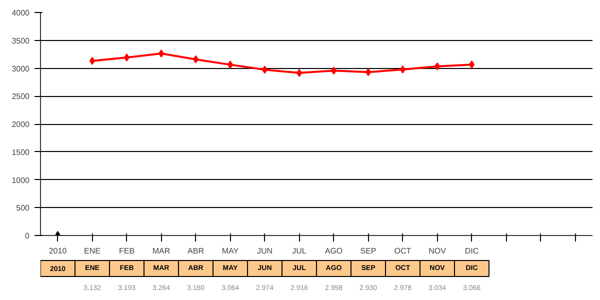 This screenshot has width=600, height=300. Describe the element at coordinates (264, 251) in the screenshot. I see `x-tick-label: JUN` at that location.